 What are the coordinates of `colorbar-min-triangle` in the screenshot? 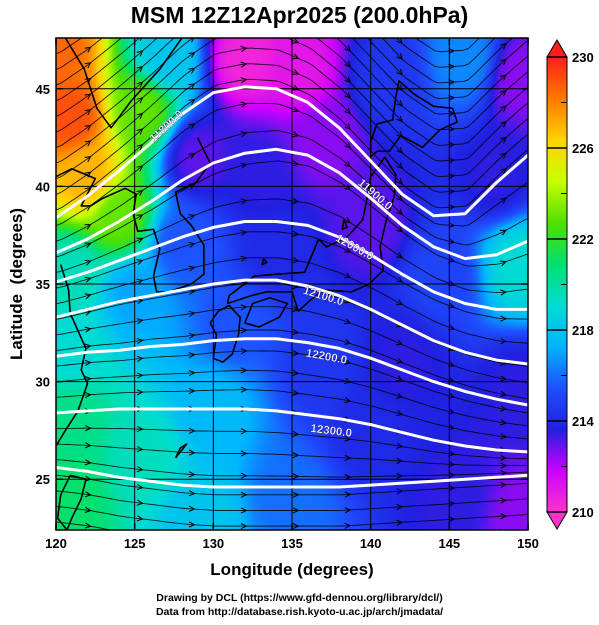 It's located at (557, 520).